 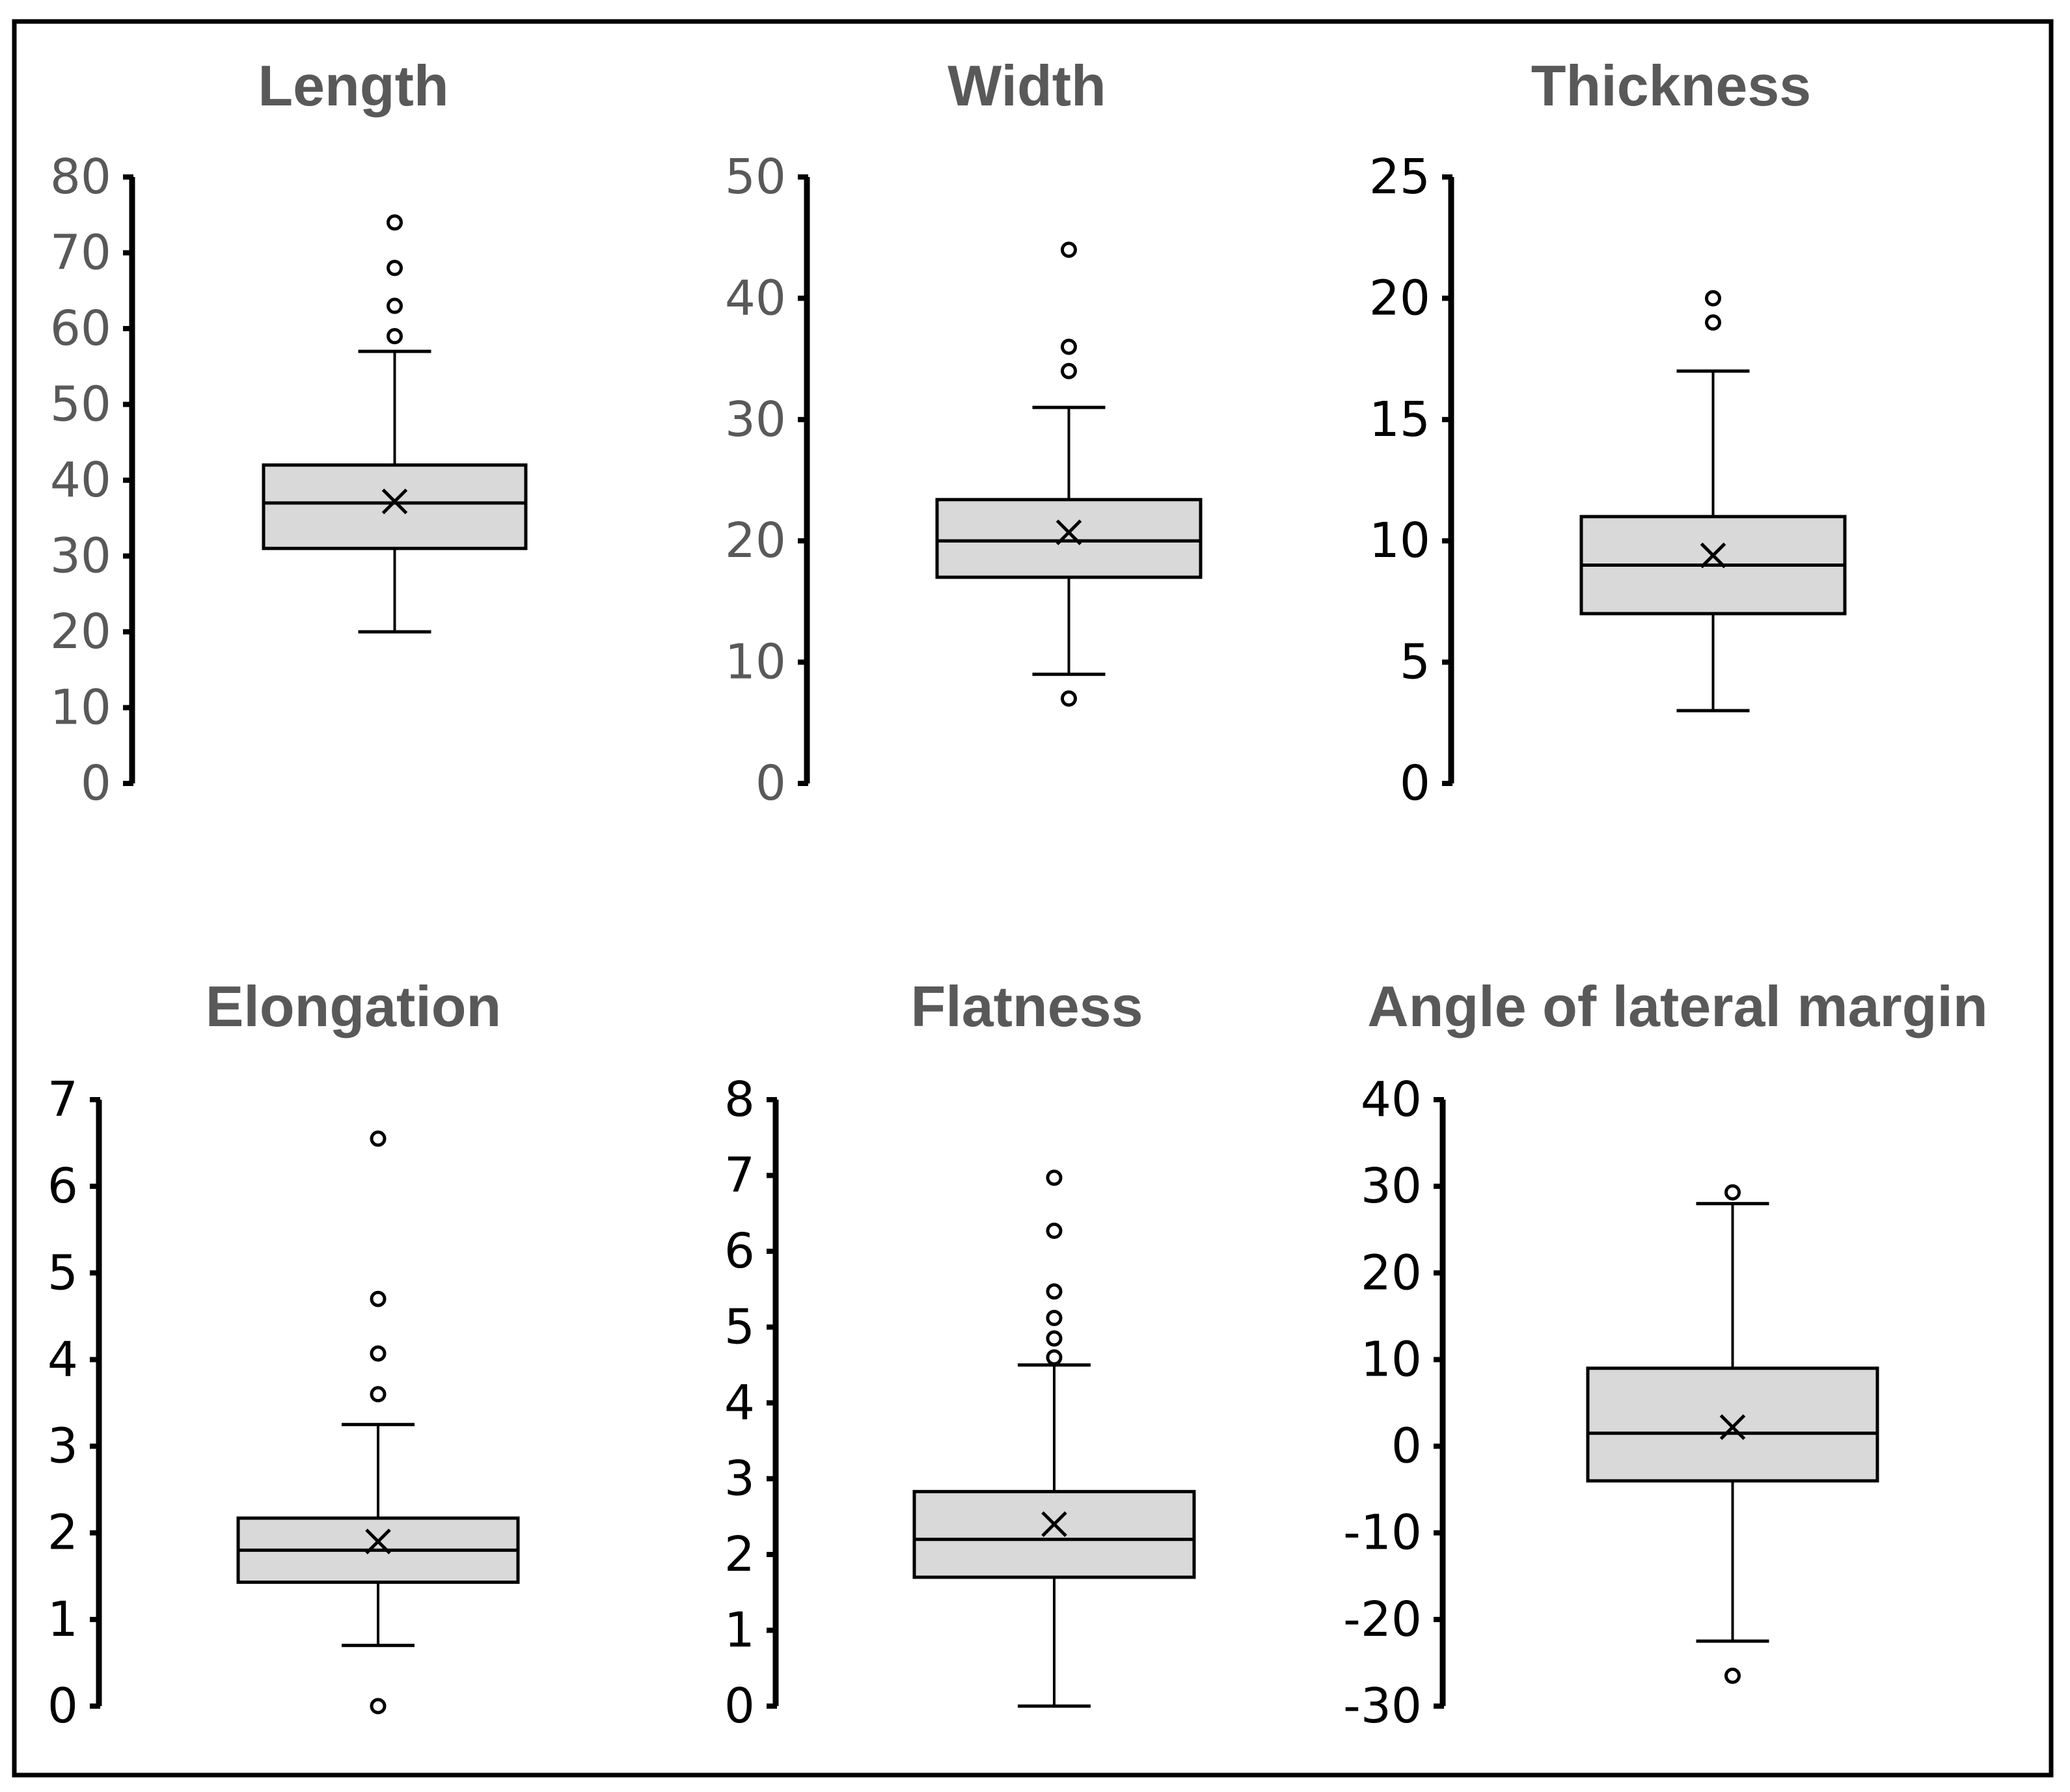 I want to click on y-axis: -30 -20 -10 0 10 20 30 40, so click(x=1394, y=1403).